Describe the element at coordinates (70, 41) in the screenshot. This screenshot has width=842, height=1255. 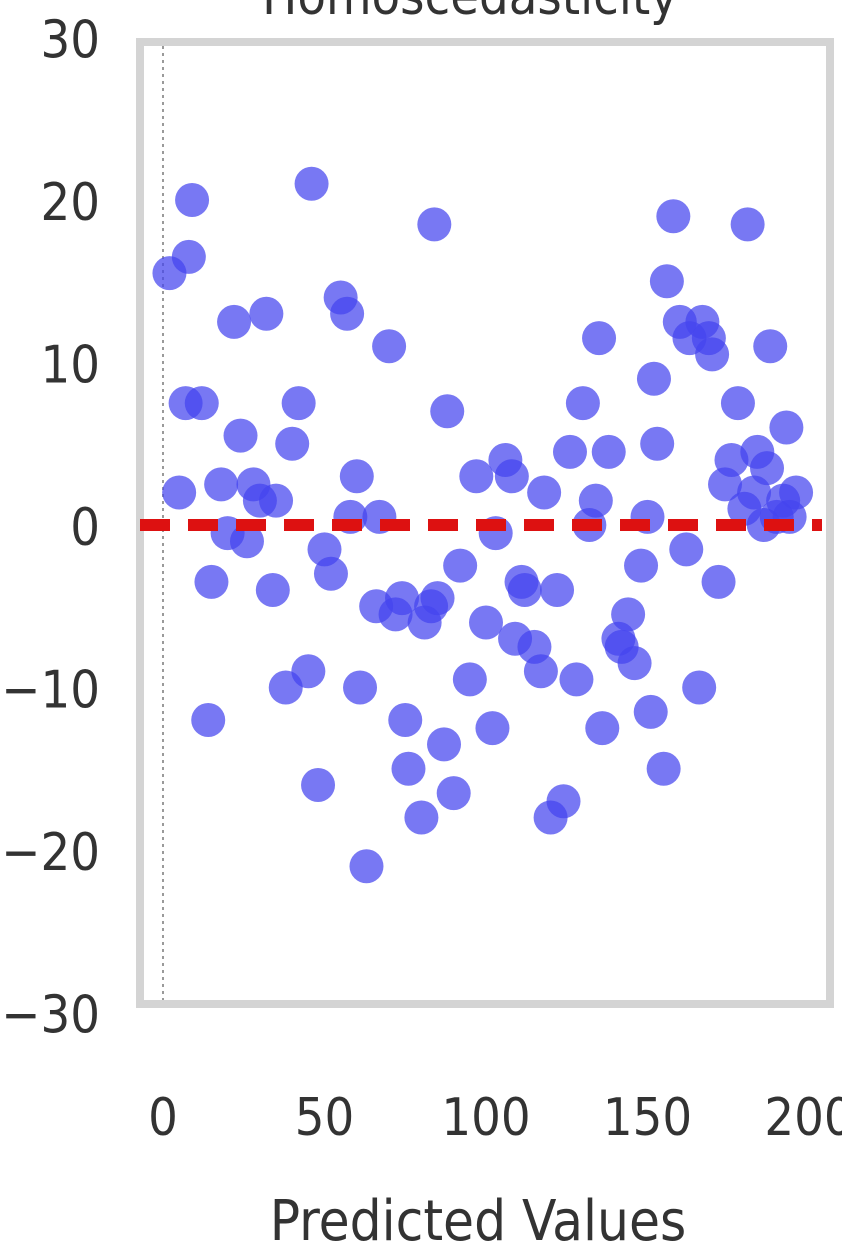
I see `y-tick-label: 30` at that location.